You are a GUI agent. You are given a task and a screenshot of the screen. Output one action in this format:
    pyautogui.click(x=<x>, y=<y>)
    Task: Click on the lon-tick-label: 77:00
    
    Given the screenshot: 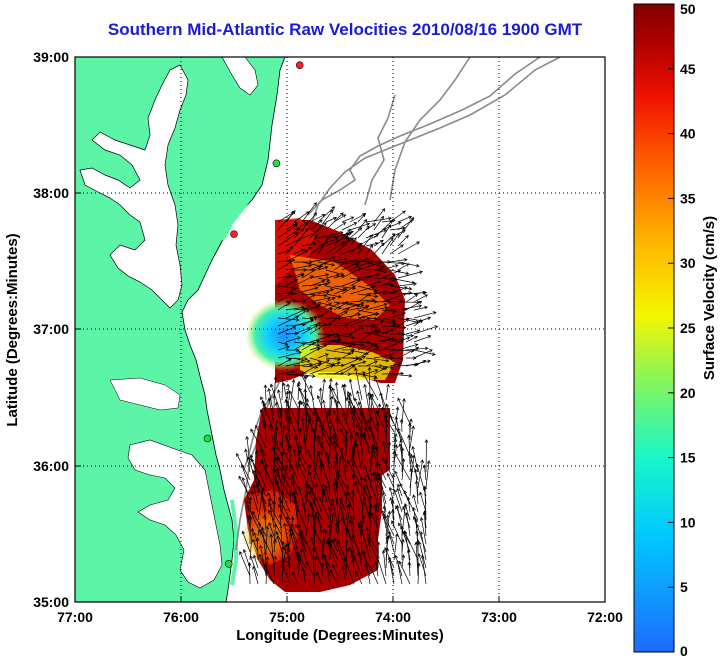 What is the action you would take?
    pyautogui.click(x=75, y=617)
    